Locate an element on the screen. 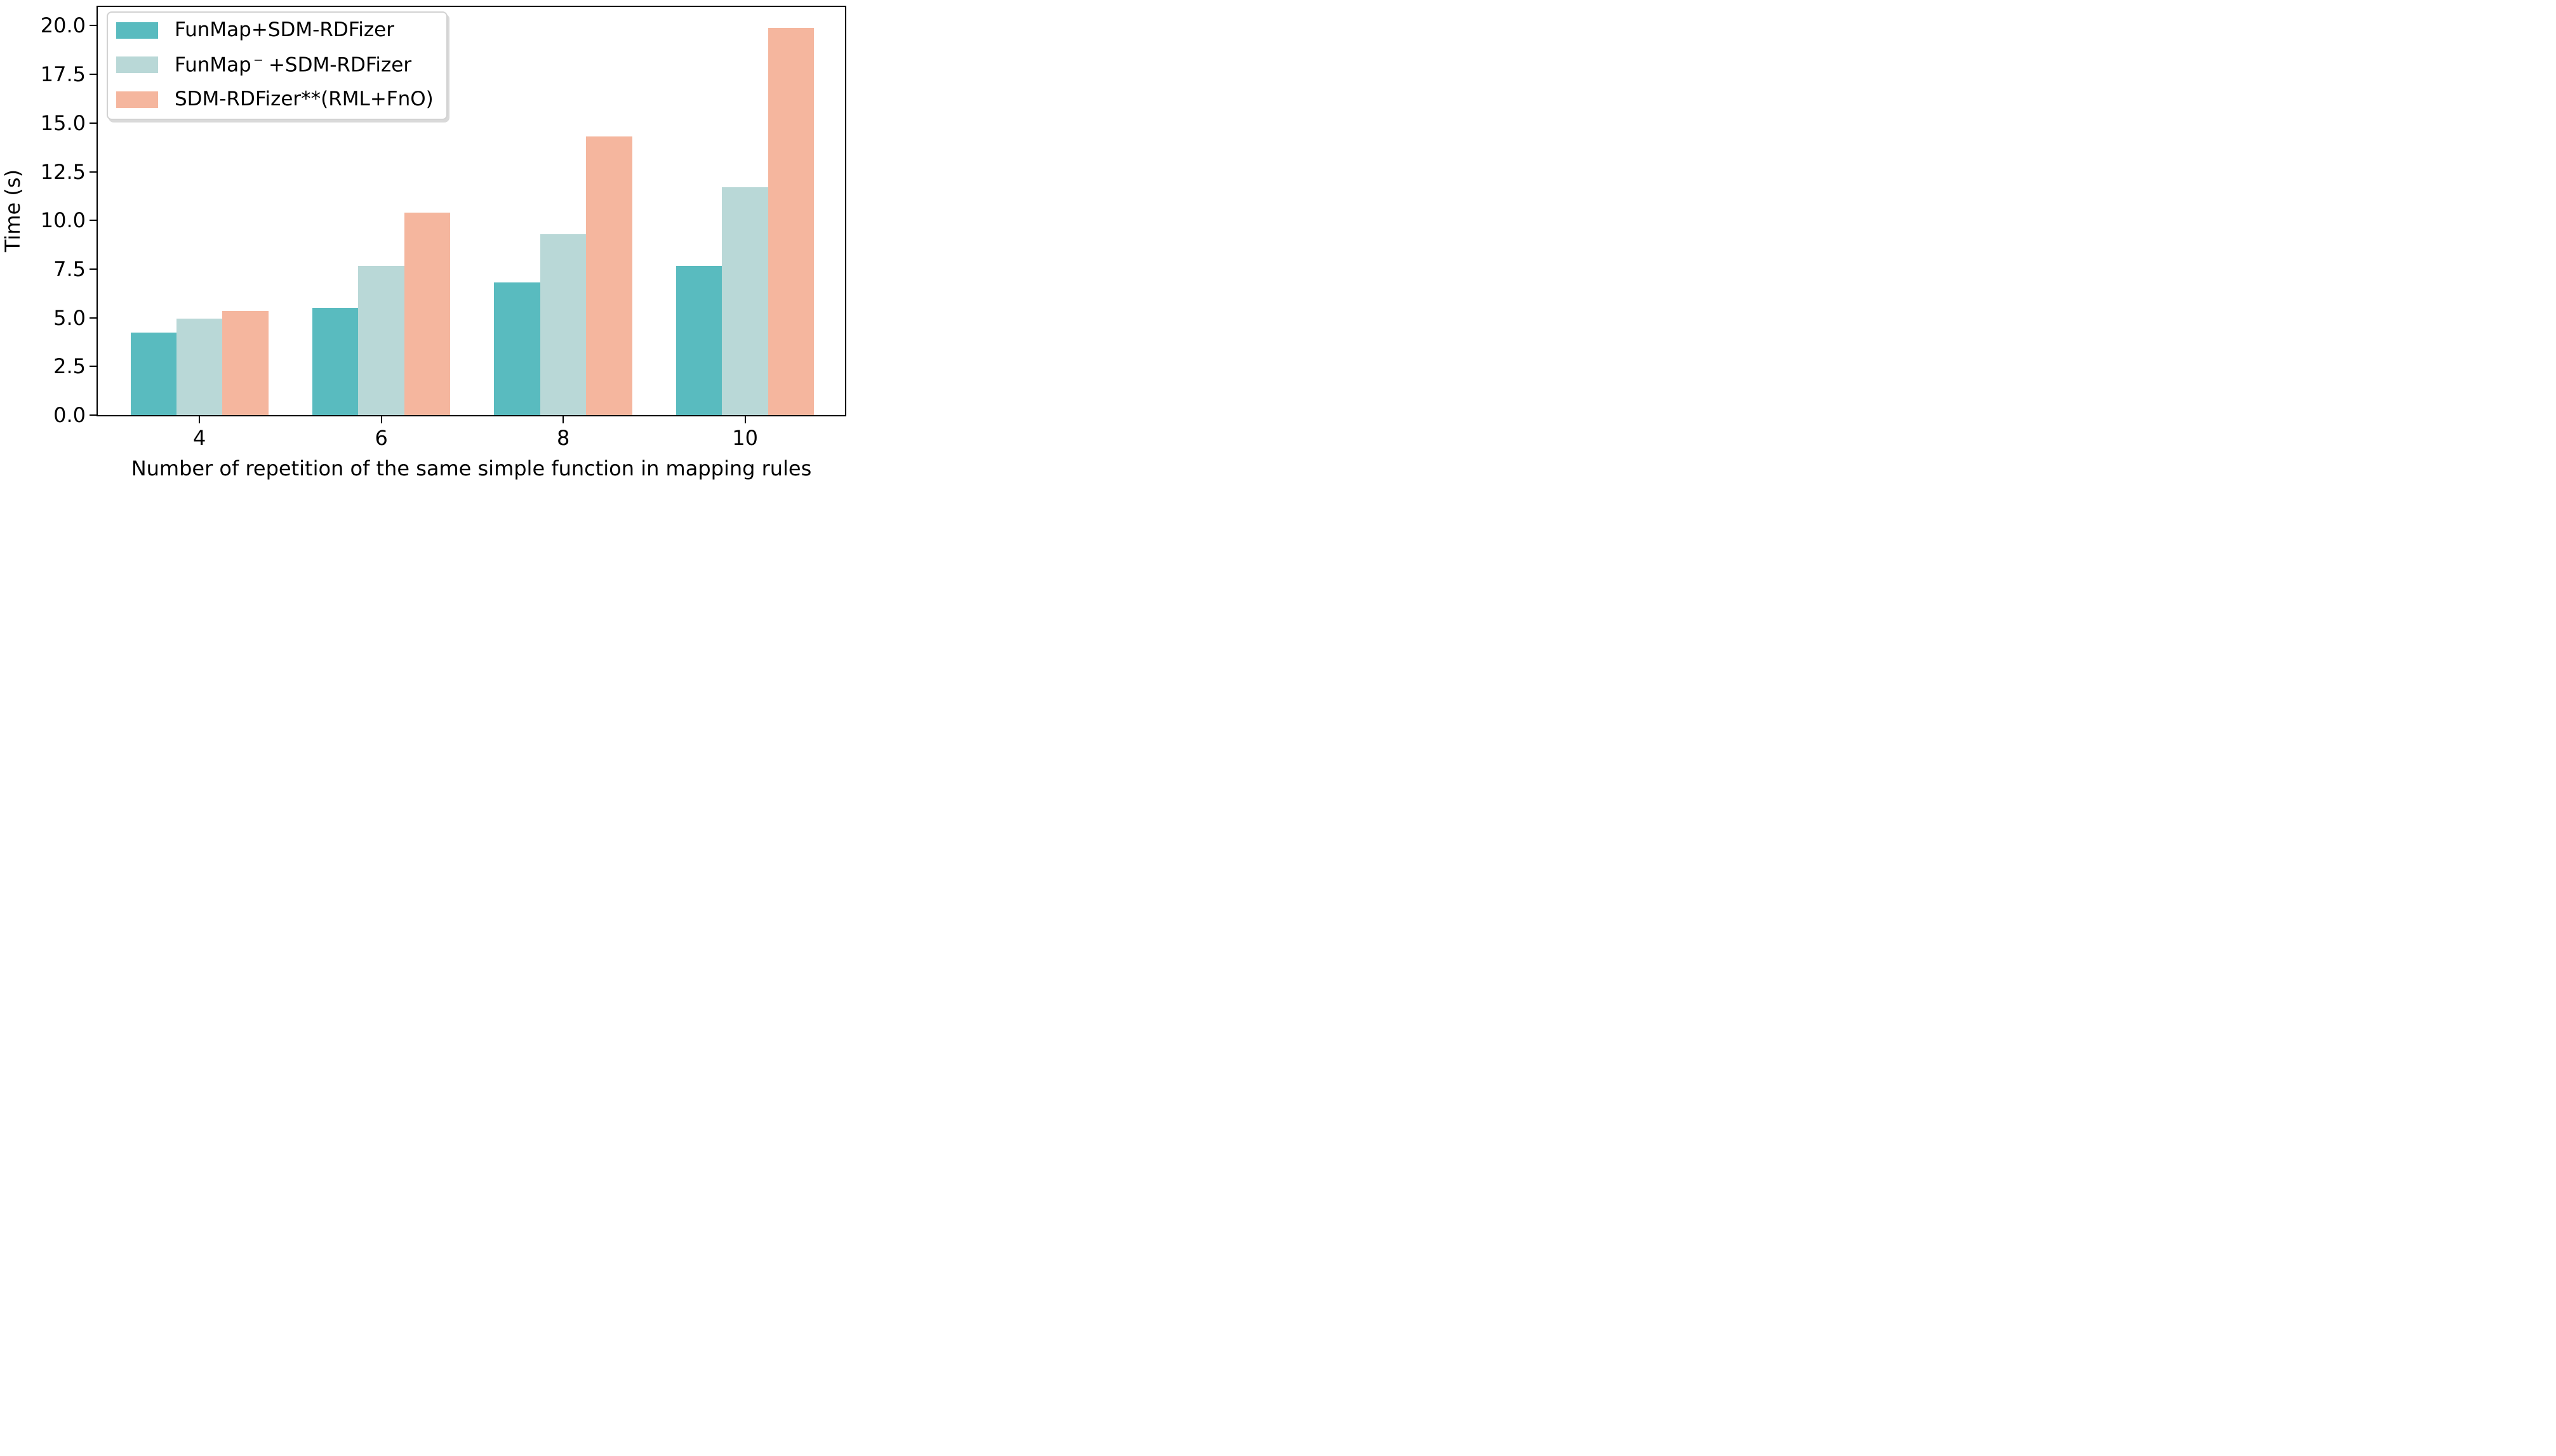 Image resolution: width=2556 pixels, height=1456 pixels. bar-series1-x6 is located at coordinates (335, 362).